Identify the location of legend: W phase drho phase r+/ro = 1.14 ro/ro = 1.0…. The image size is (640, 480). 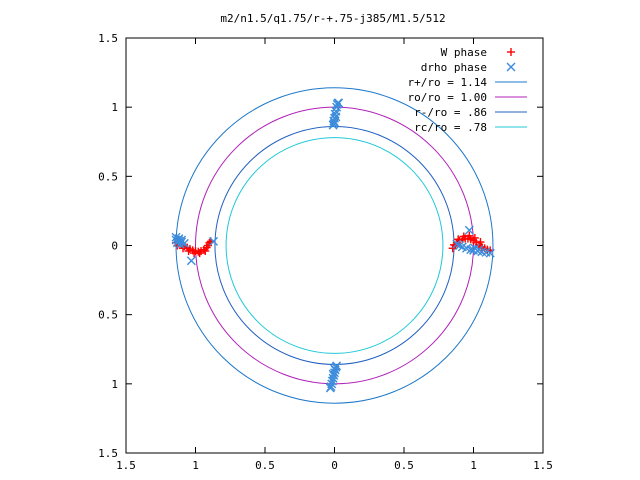
(467, 90).